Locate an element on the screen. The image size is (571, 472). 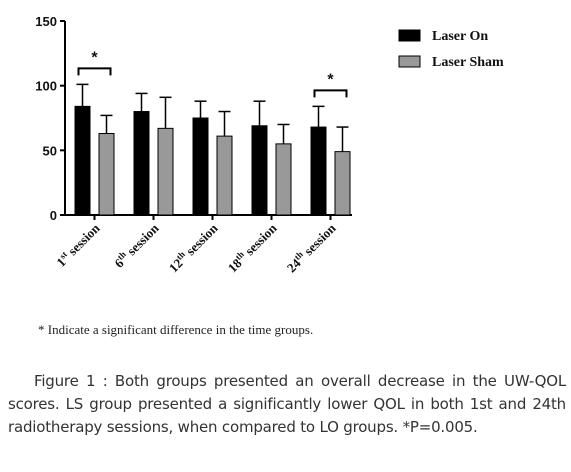
y-tick-label: 0 is located at coordinates (53, 215).